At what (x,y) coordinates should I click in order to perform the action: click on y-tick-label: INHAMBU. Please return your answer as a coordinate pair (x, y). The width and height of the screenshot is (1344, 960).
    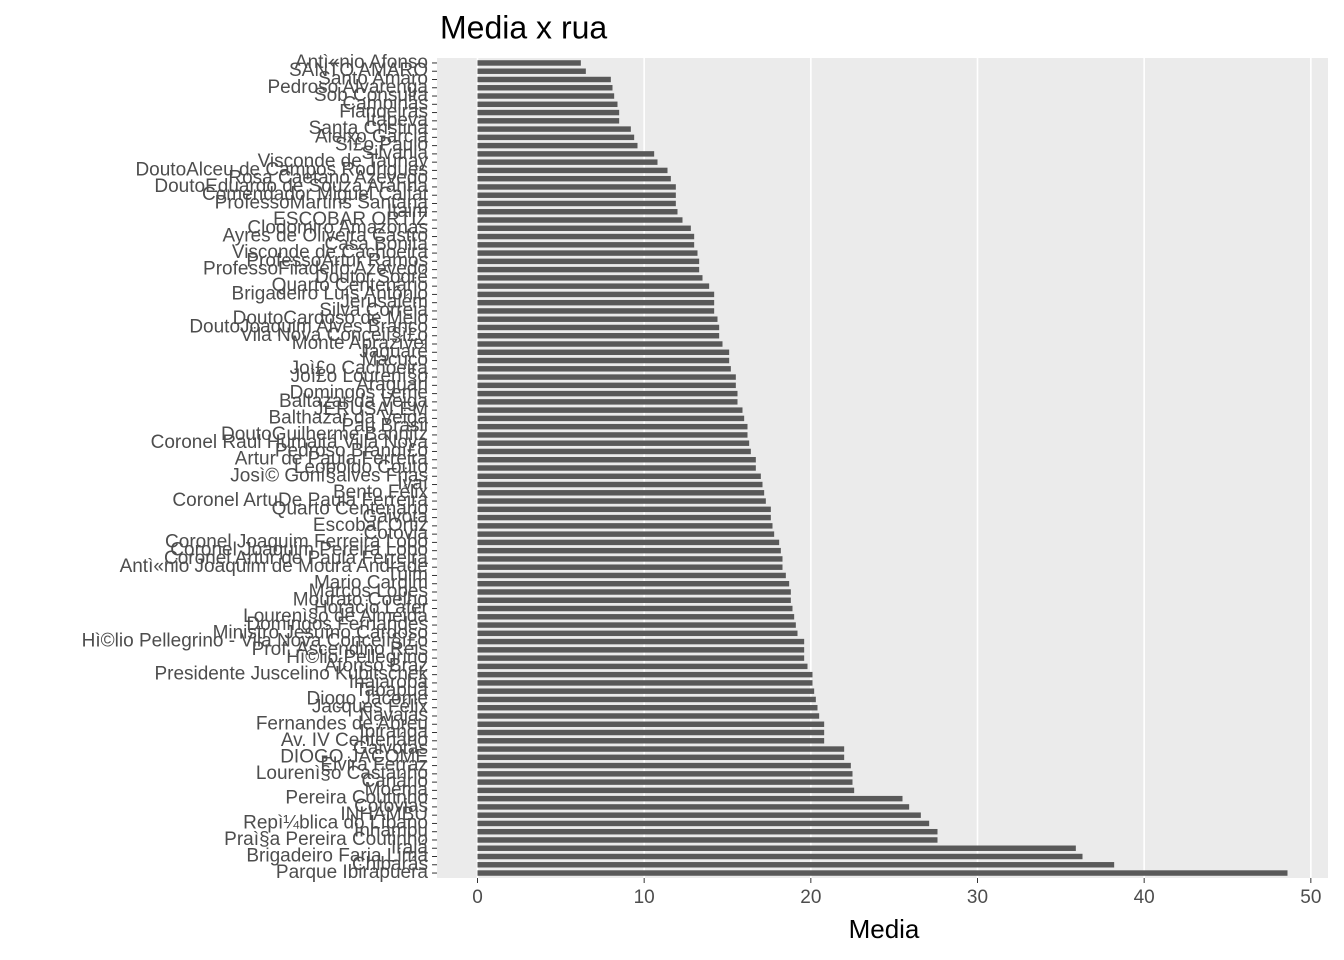
    Looking at the image, I should click on (384, 814).